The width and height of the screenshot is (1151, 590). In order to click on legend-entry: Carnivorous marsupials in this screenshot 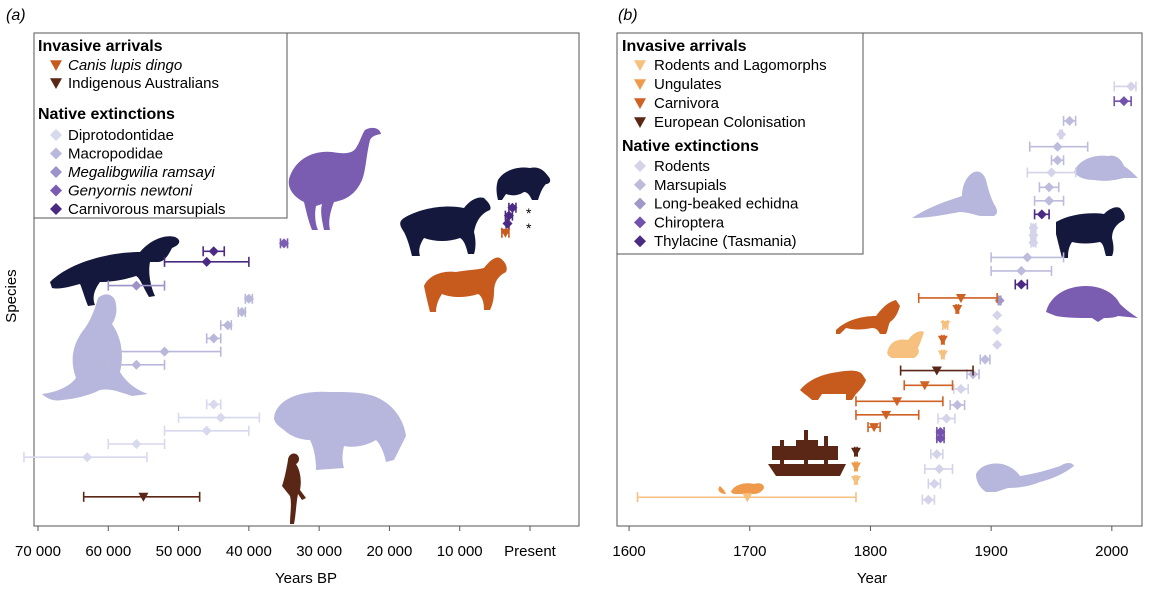, I will do `click(138, 209)`.